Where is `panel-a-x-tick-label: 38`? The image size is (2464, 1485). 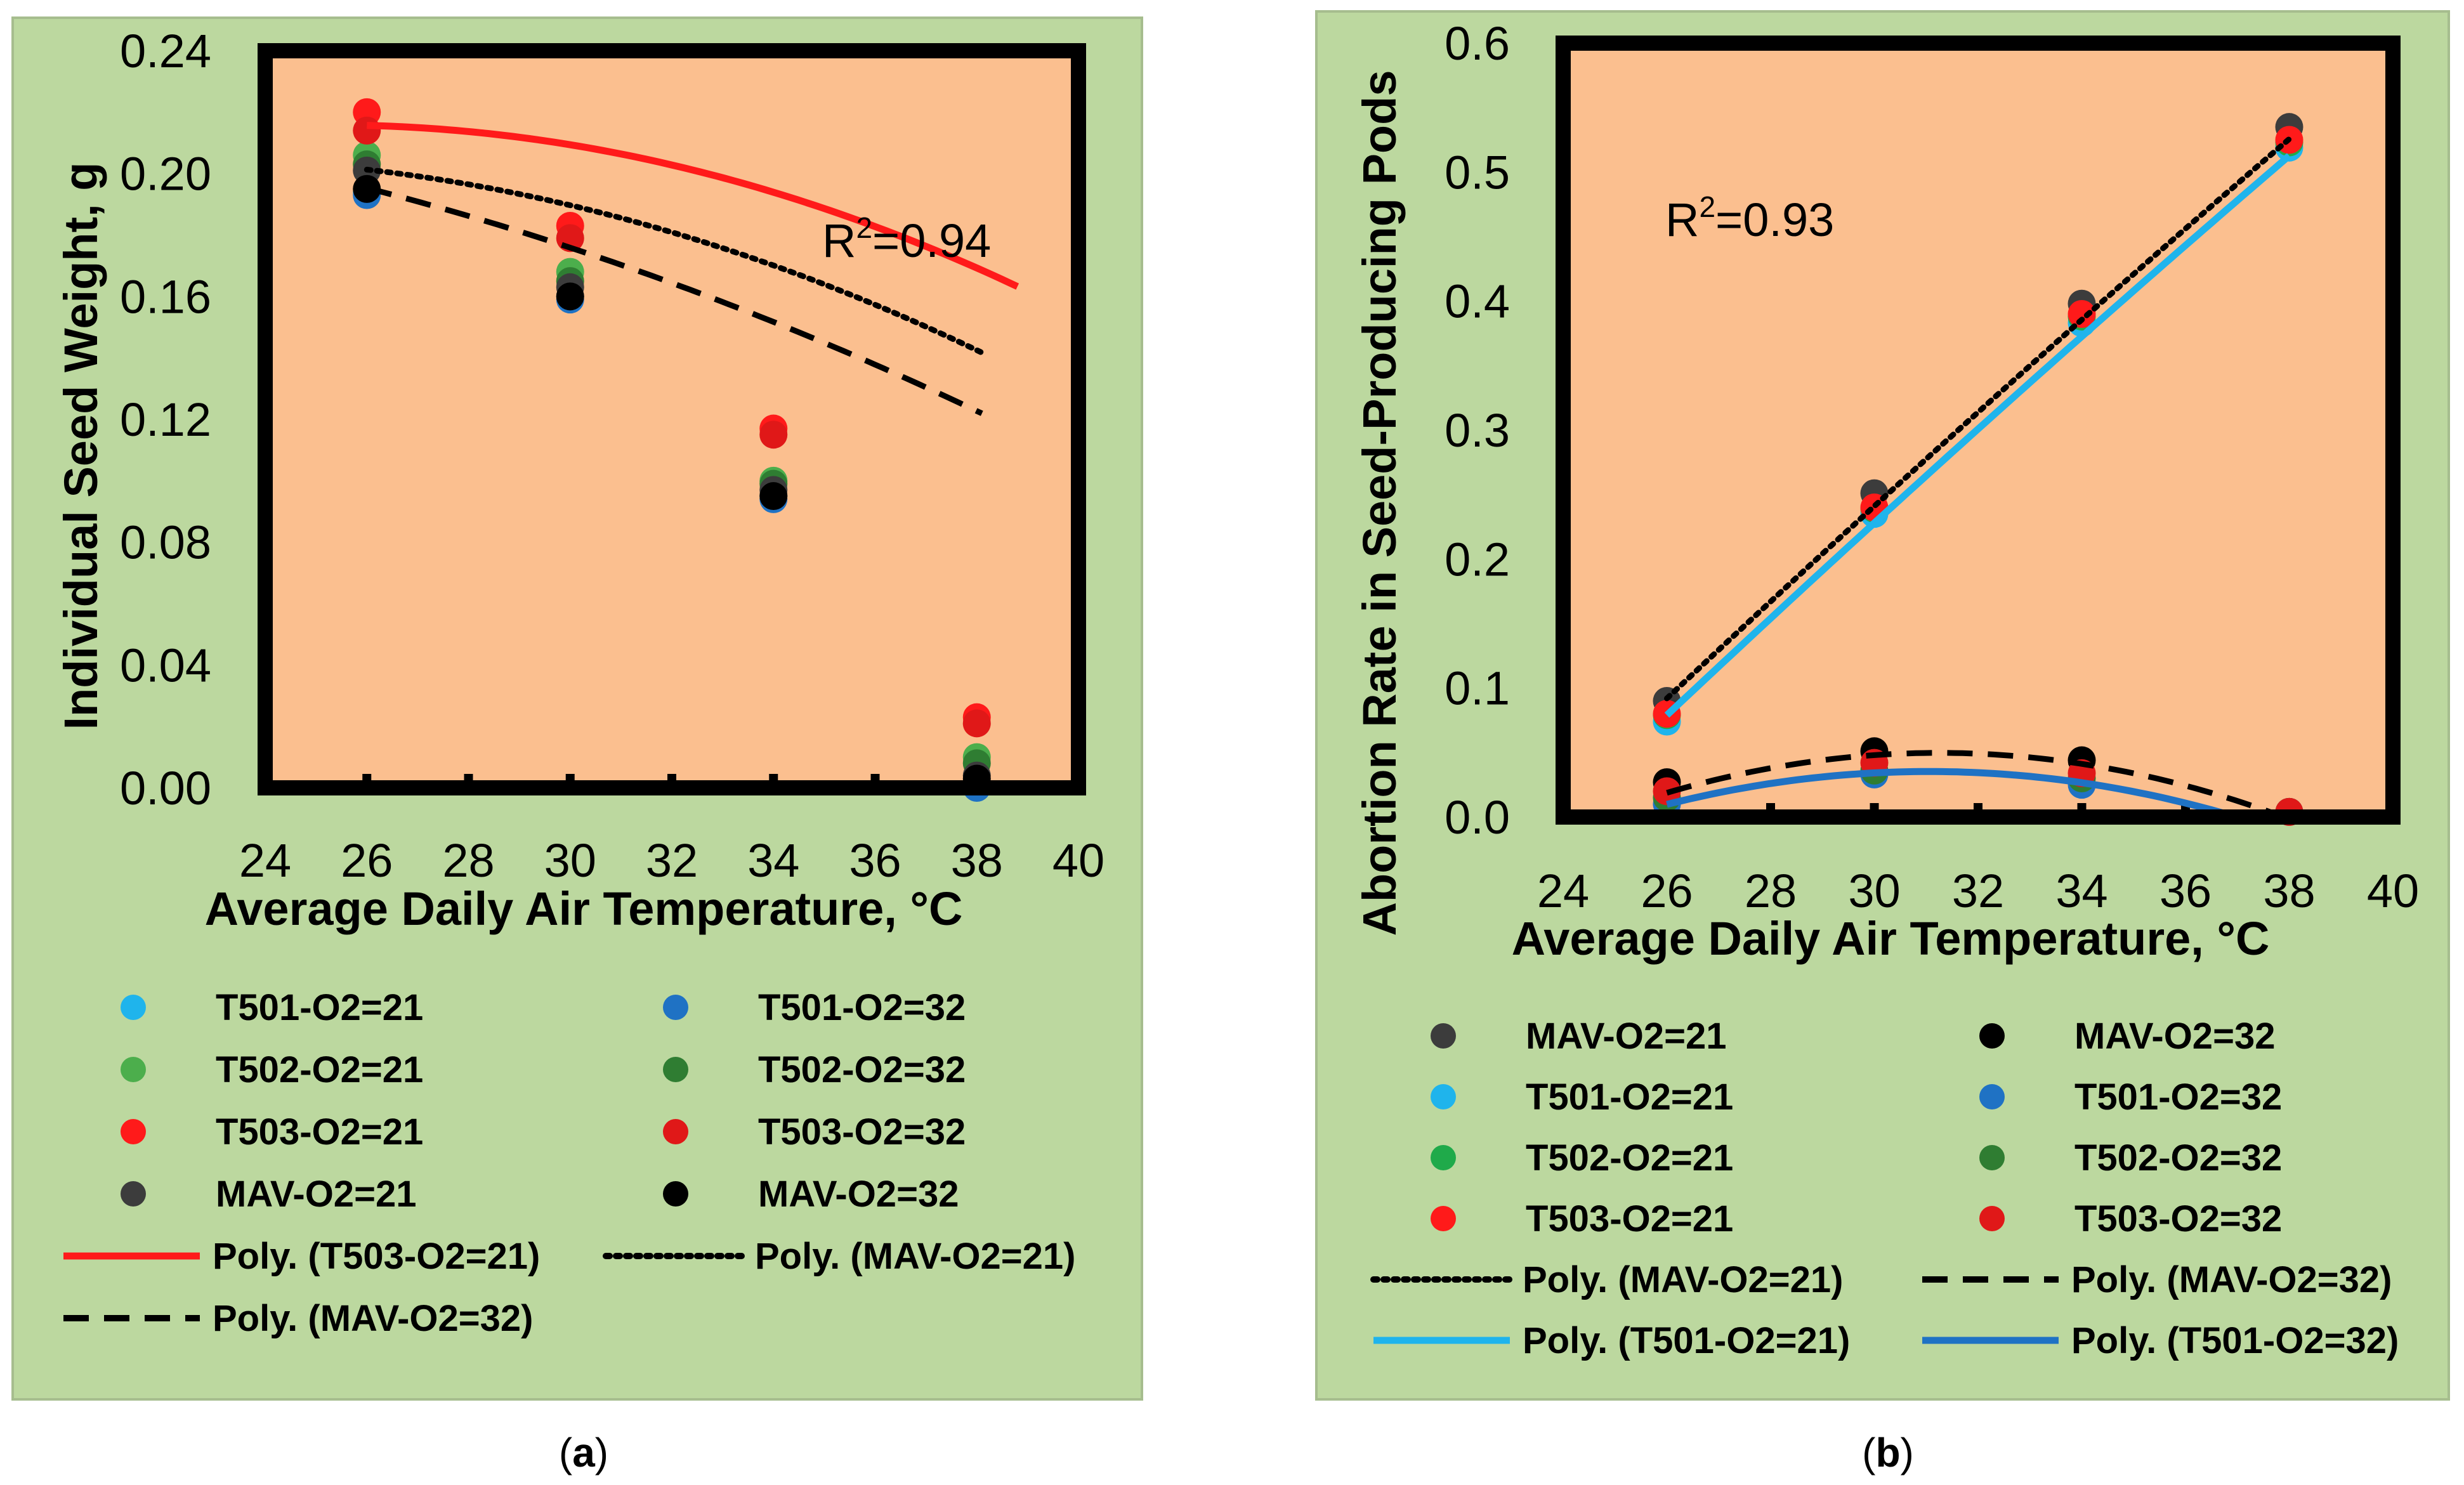 panel-a-x-tick-label: 38 is located at coordinates (977, 860).